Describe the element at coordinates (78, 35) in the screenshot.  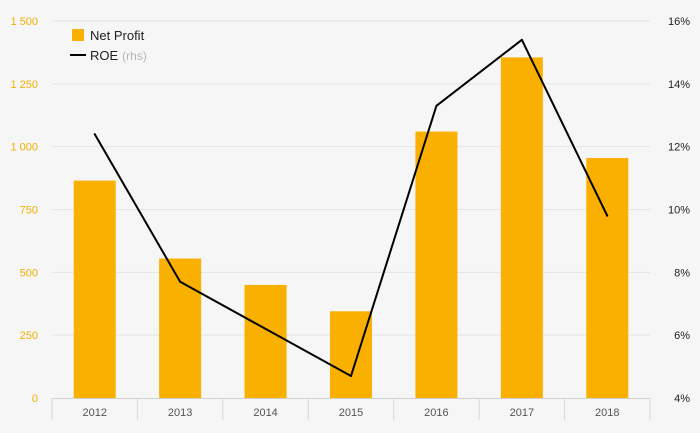
I see `legend-swatch-net-profit` at that location.